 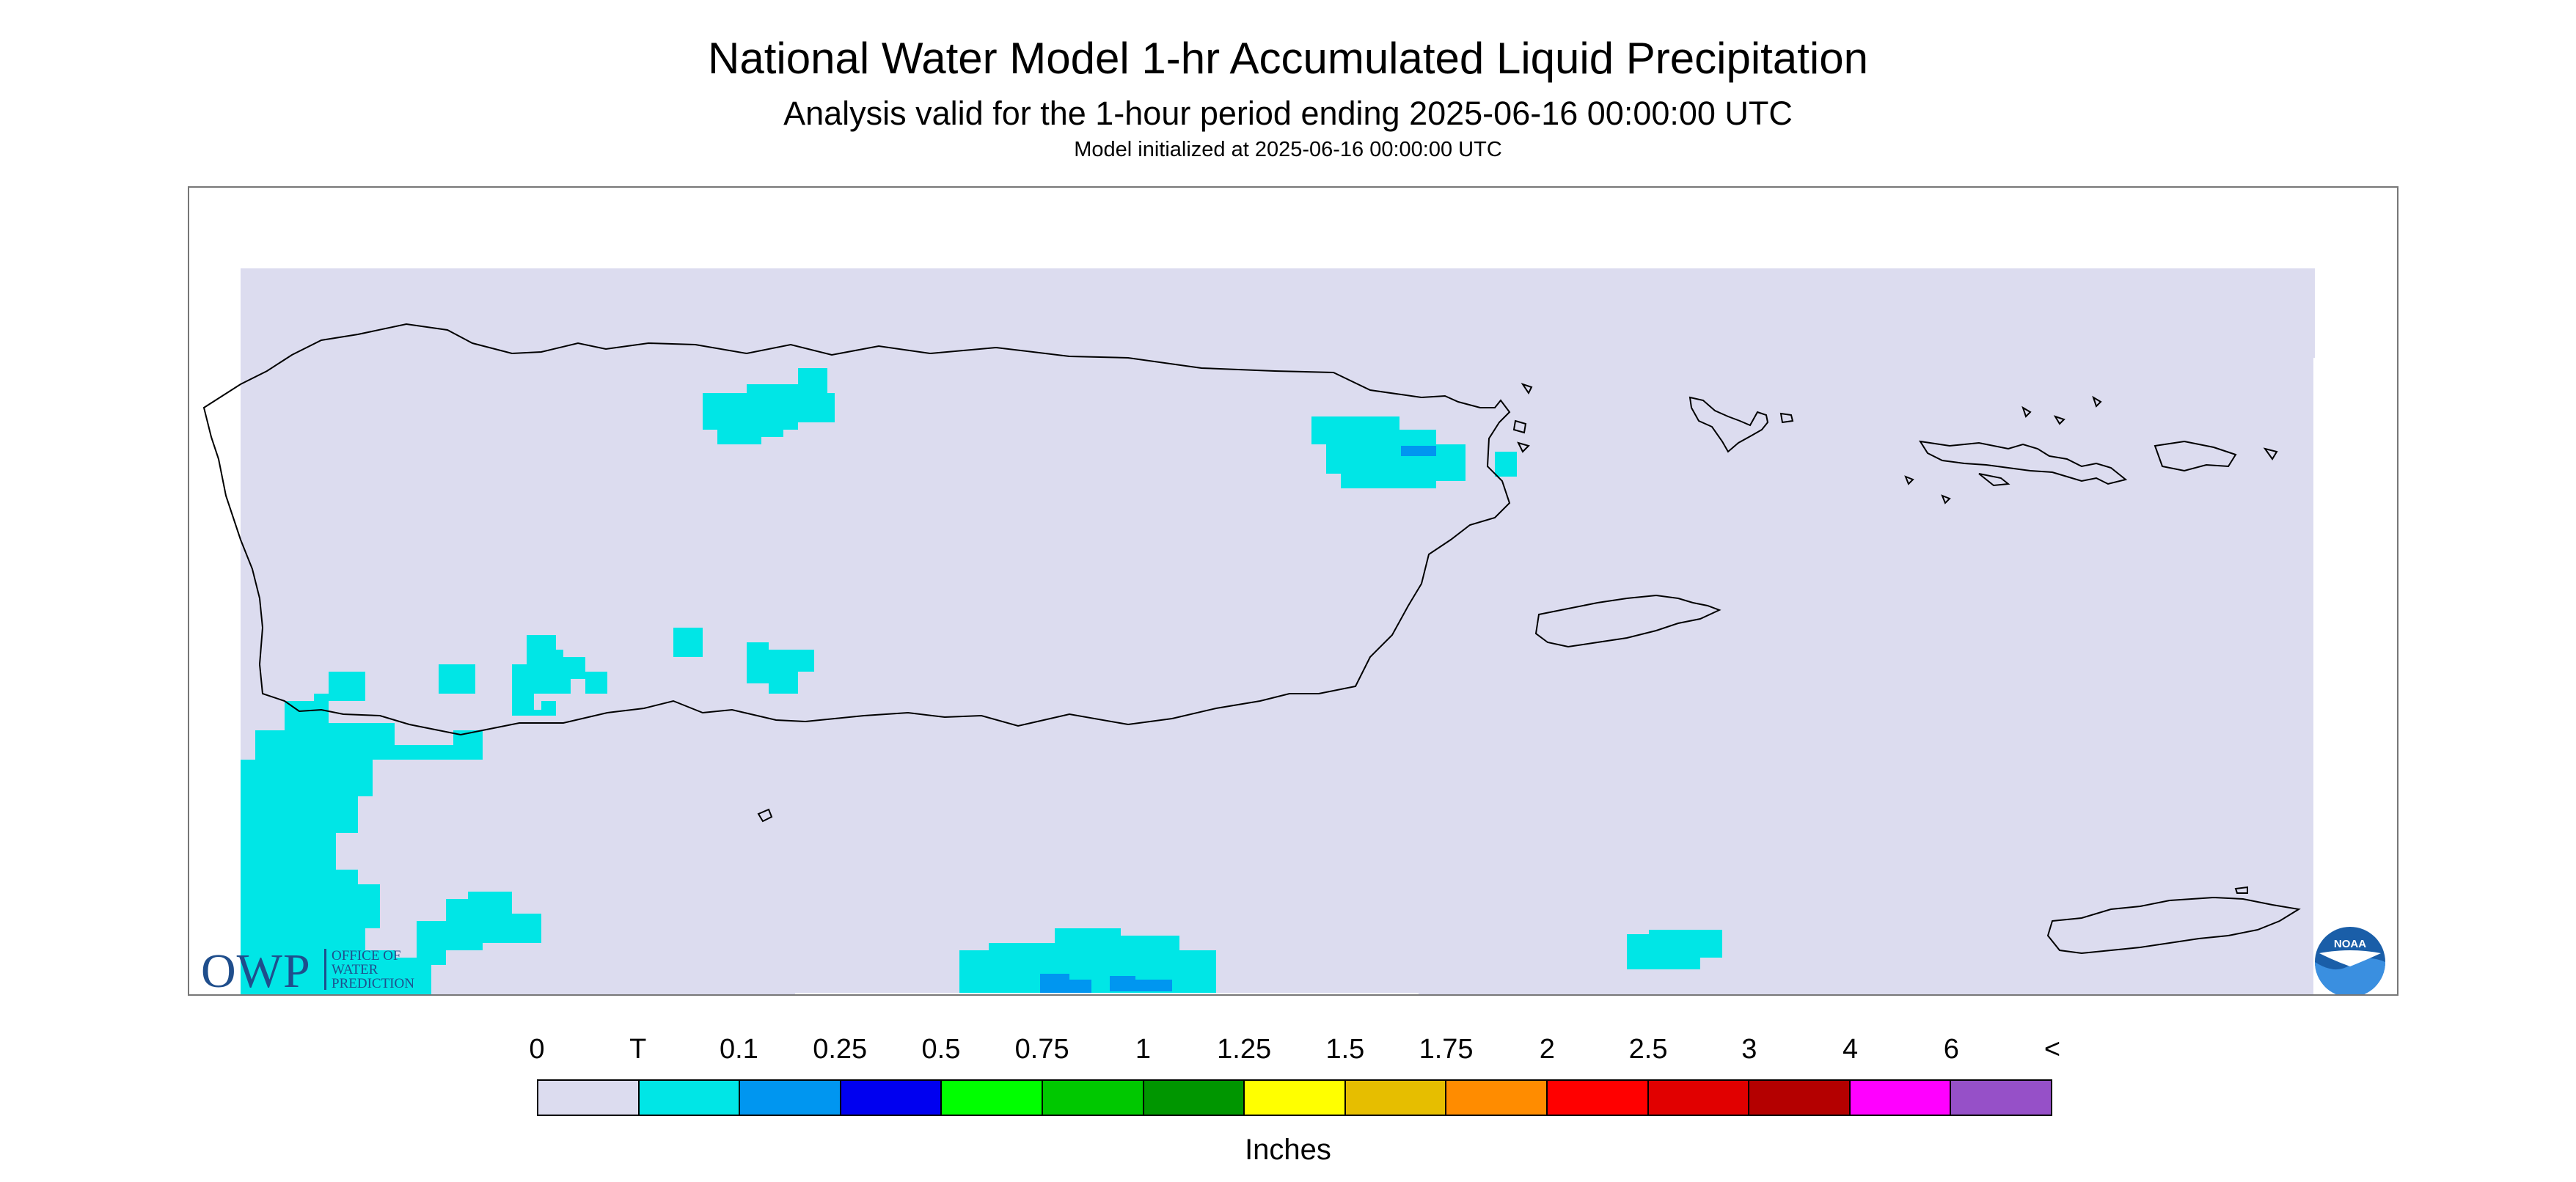 What do you see at coordinates (739, 1049) in the screenshot?
I see `legend-label: 0.1` at bounding box center [739, 1049].